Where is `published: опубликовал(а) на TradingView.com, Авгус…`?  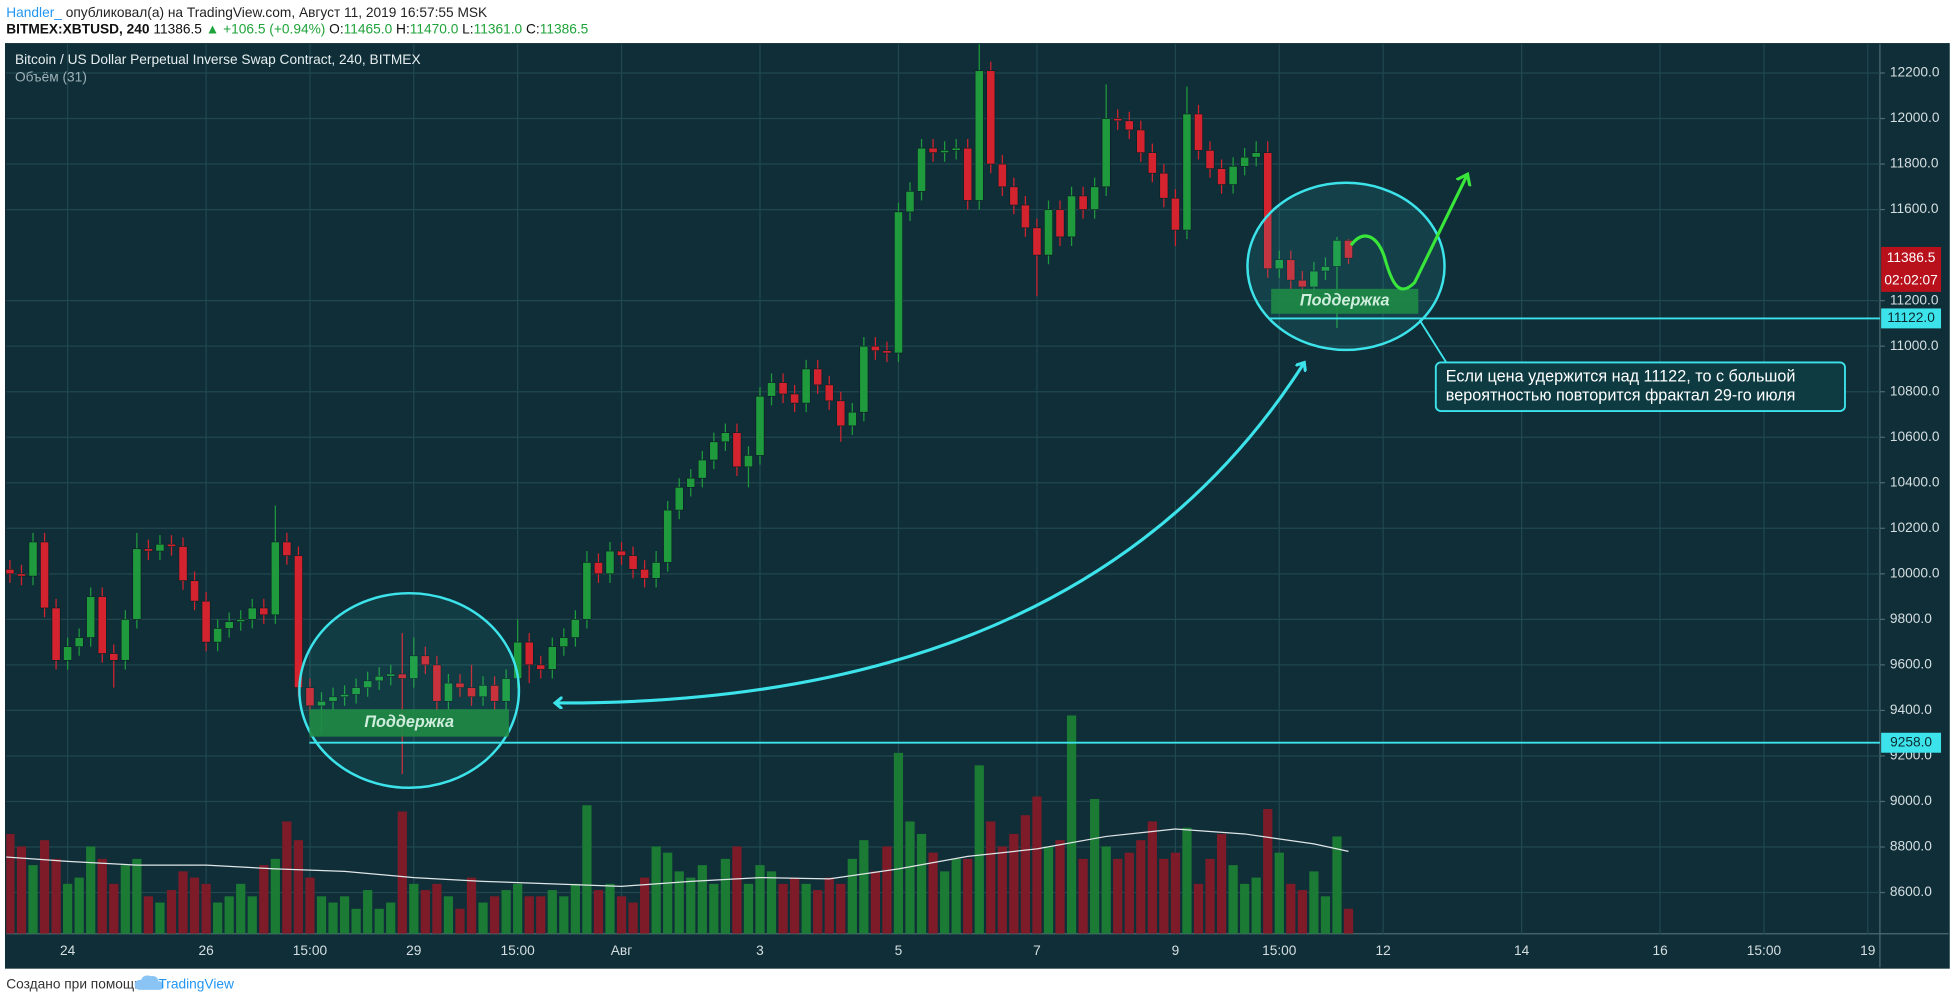
published: опубликовал(а) на TradingView.com, Авгус… is located at coordinates (276, 12).